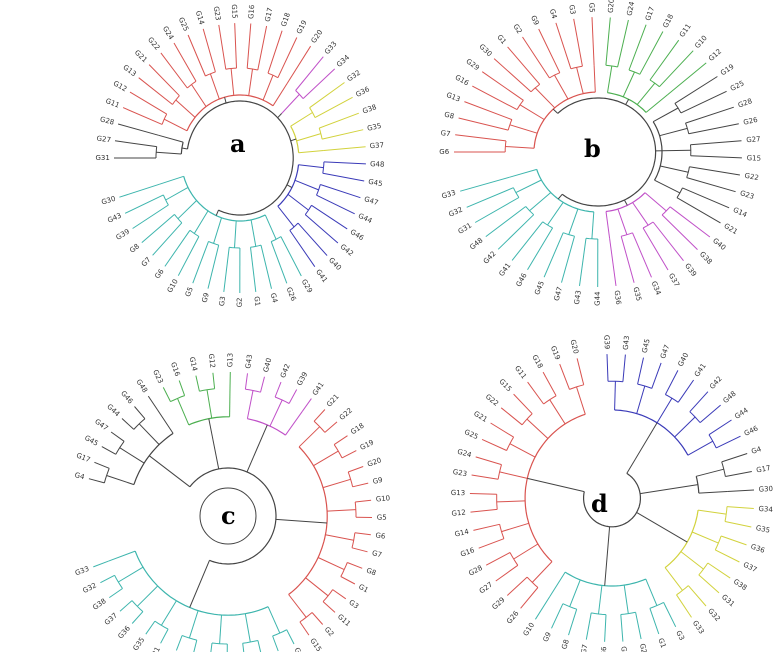 This screenshot has width=778, height=652. I want to click on leaf-label: G9, so click(377, 481).